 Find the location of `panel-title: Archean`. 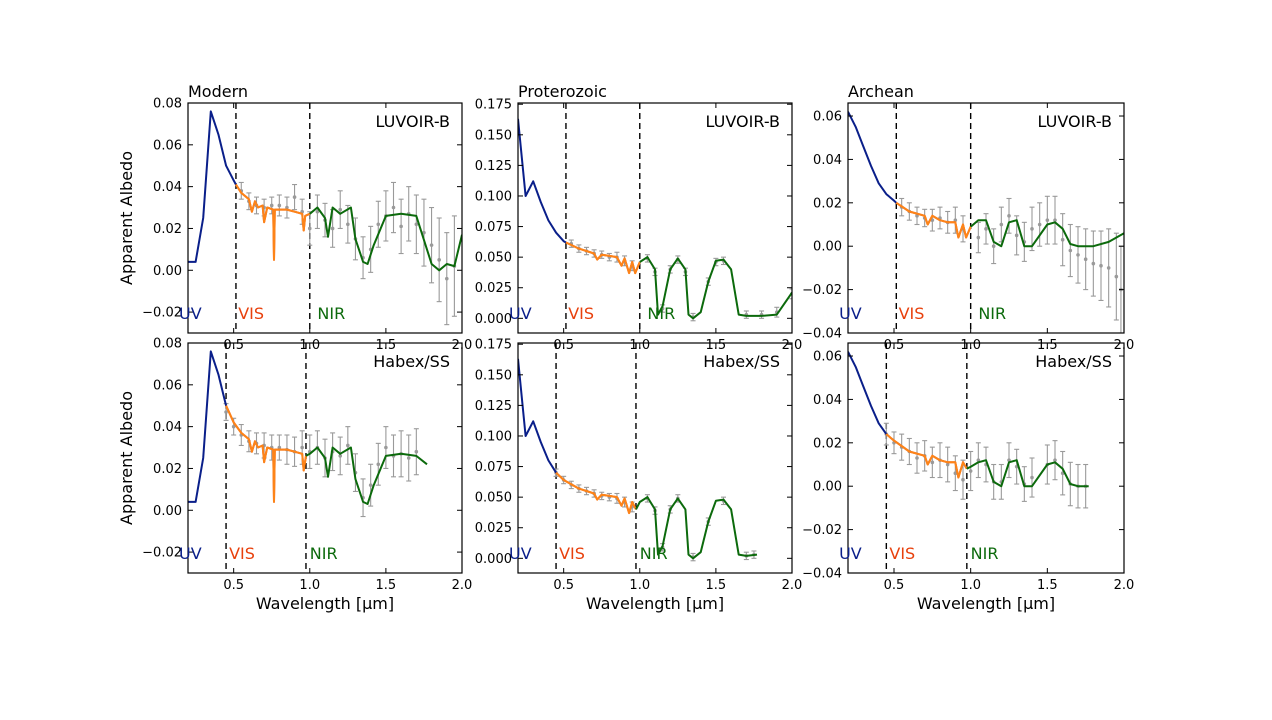

panel-title: Archean is located at coordinates (881, 91).